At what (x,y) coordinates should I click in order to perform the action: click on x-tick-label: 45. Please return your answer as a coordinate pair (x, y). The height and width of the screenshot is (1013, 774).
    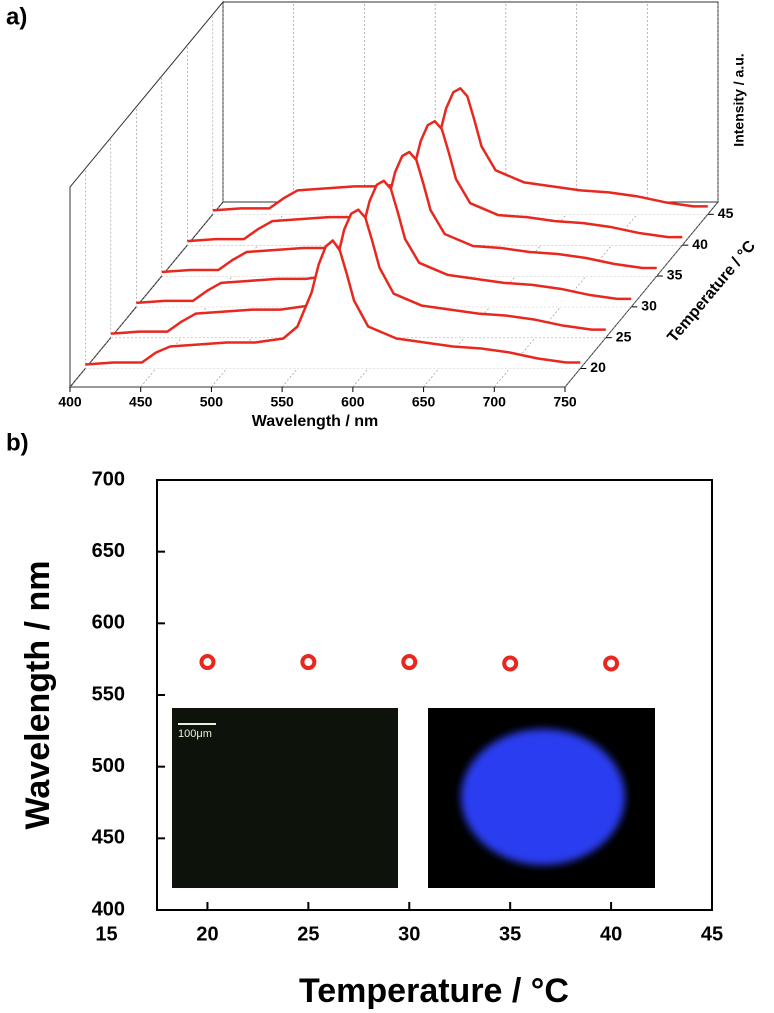
    Looking at the image, I should click on (712, 934).